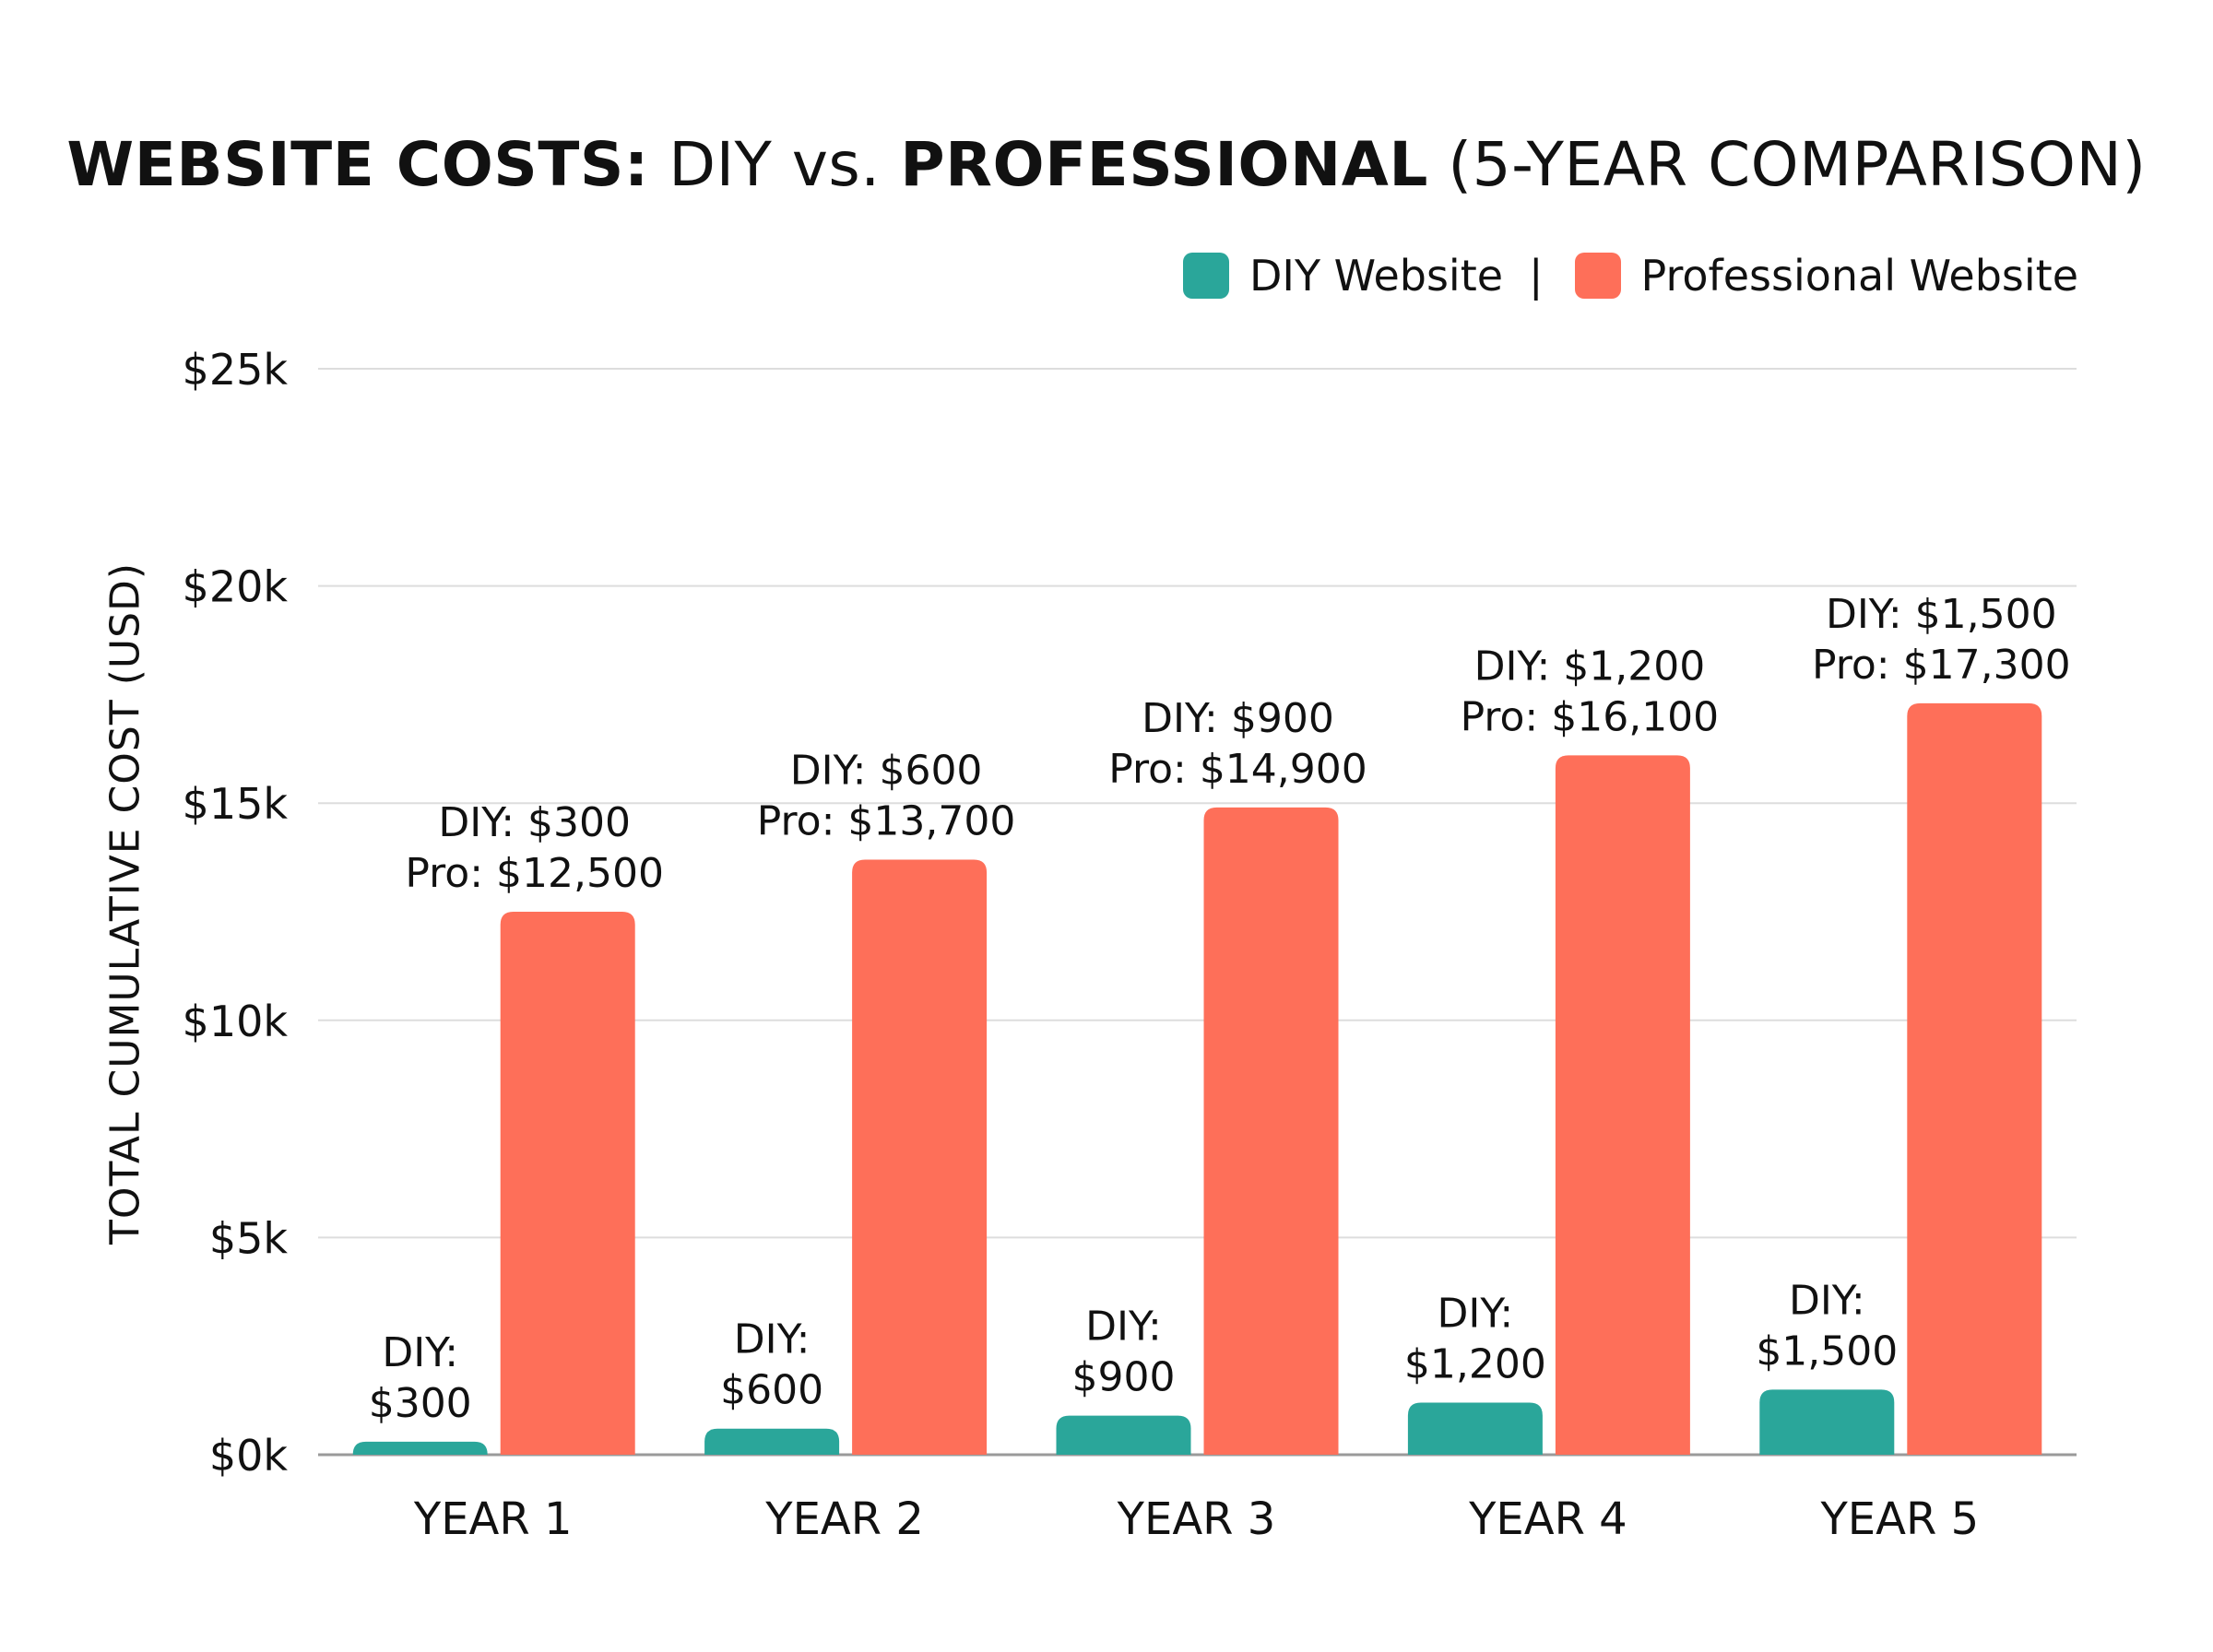 This screenshot has height=1652, width=2213. Describe the element at coordinates (236, 1022) in the screenshot. I see `y-tick-label: $10k` at that location.